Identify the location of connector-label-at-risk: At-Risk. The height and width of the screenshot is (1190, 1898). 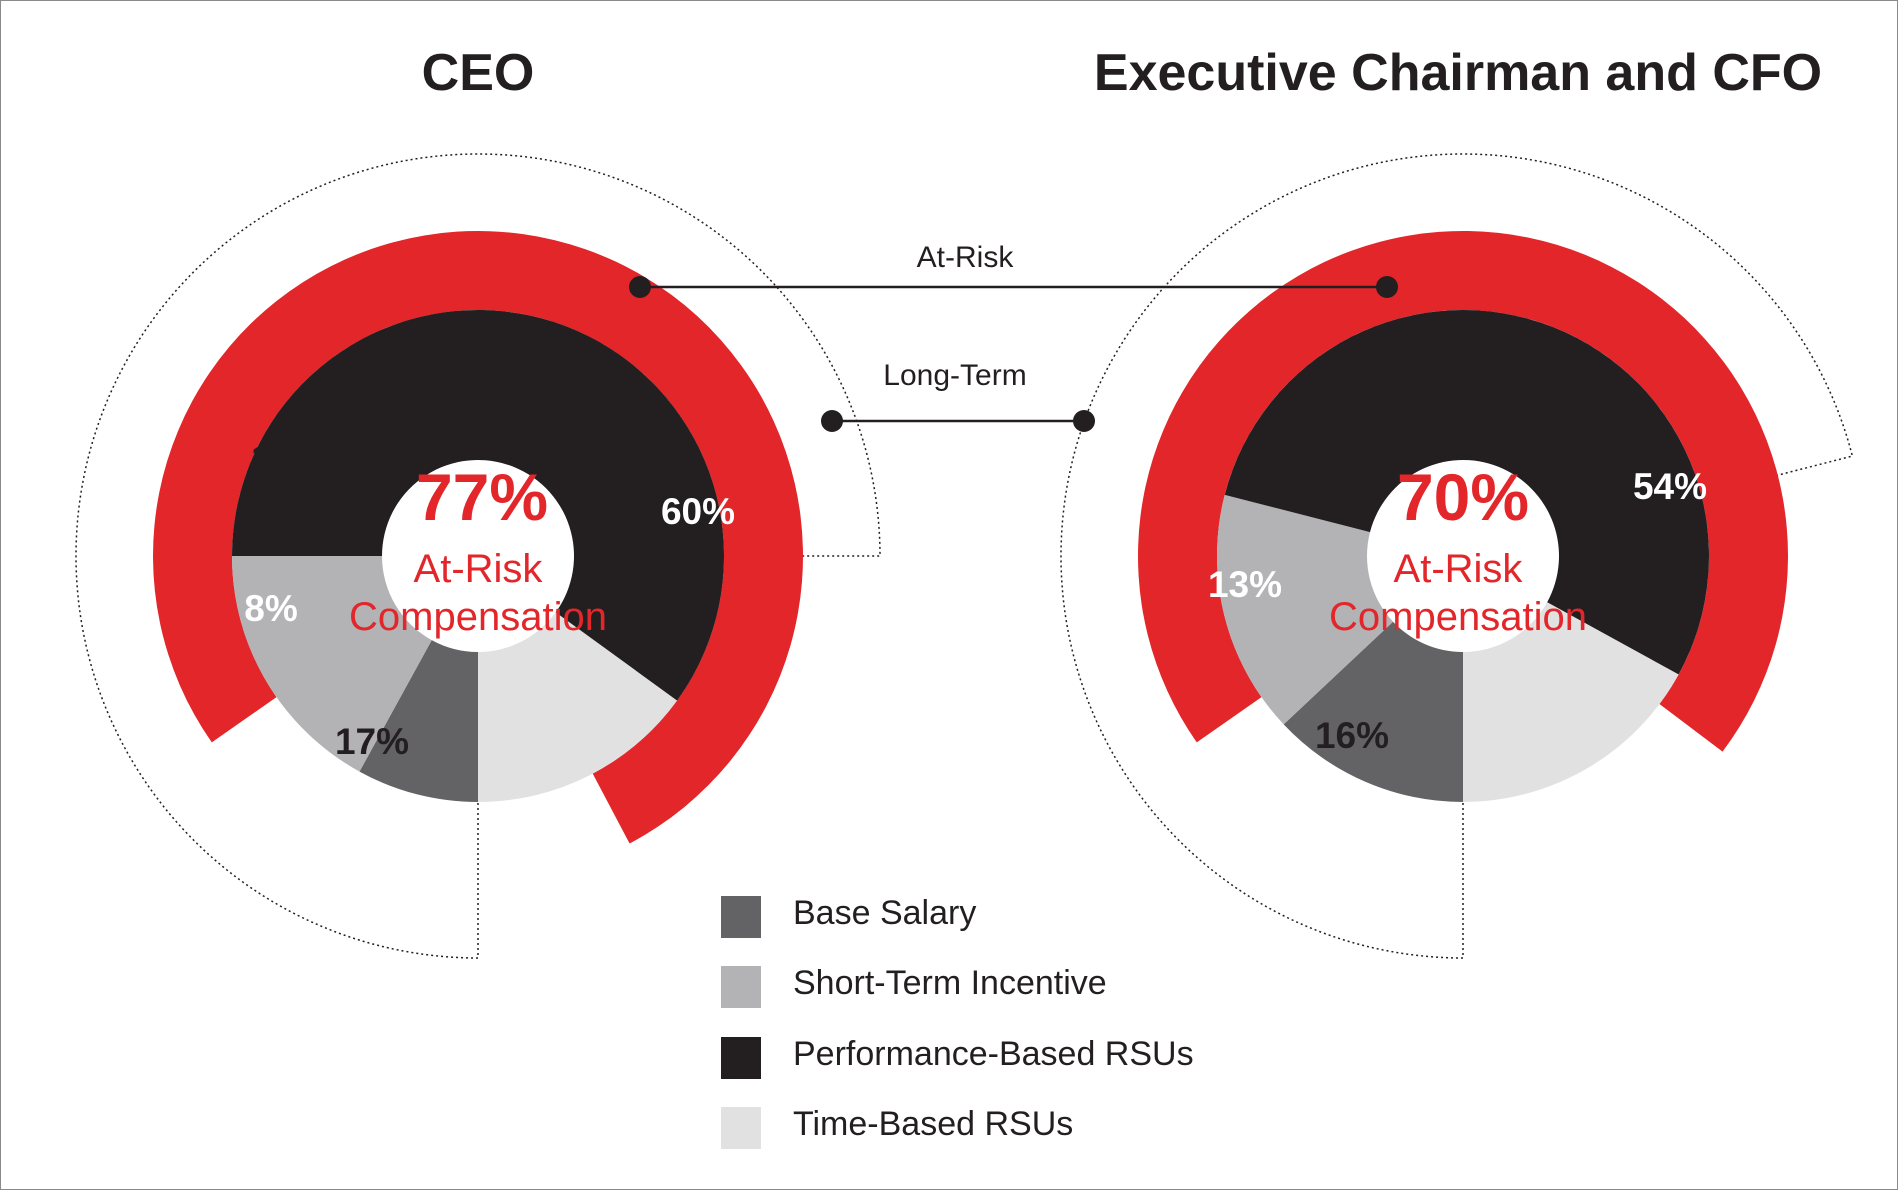
(966, 257).